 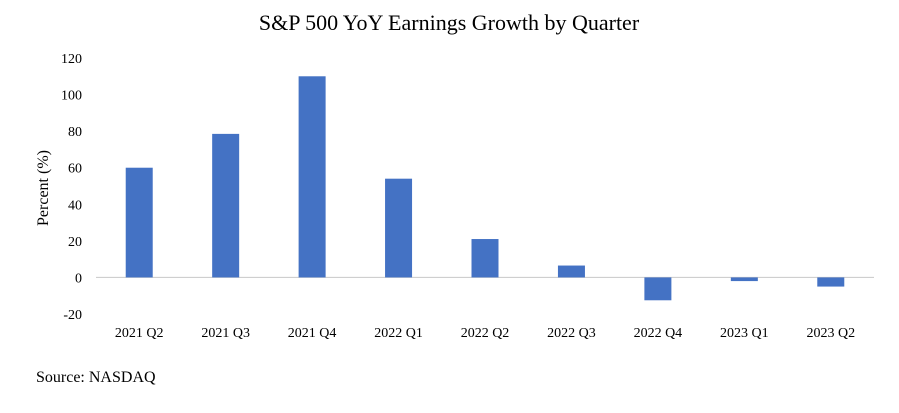 What do you see at coordinates (139, 333) in the screenshot?
I see `x-tick-label: 2021 Q2` at bounding box center [139, 333].